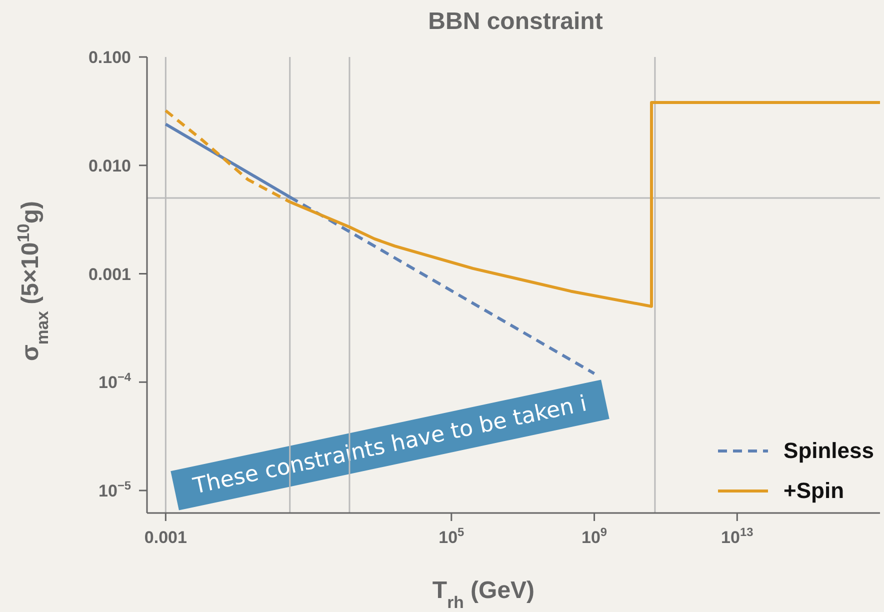  I want to click on x-tick-label: 10$^{5}$, so click(451, 536).